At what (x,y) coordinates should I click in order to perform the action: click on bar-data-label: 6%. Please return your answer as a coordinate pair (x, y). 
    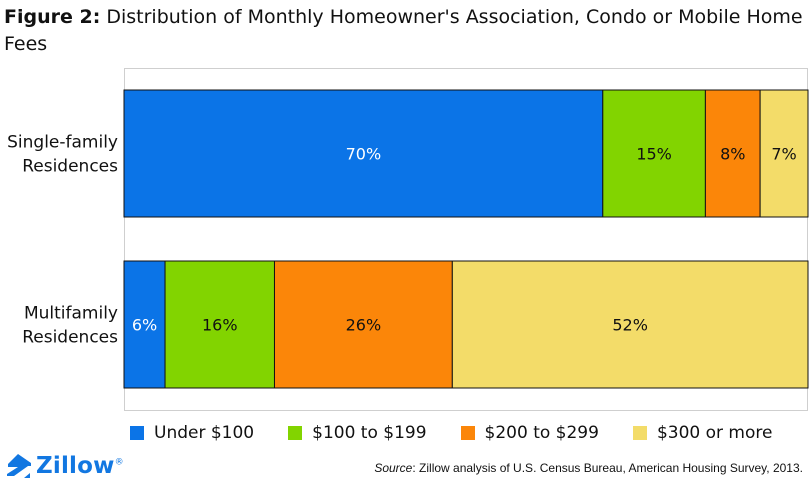
    Looking at the image, I should click on (144, 325).